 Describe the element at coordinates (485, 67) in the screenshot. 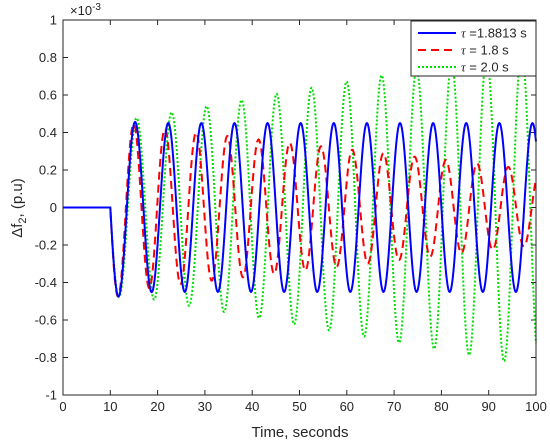

I see `legend-label-2: τ = 2.0 s` at that location.